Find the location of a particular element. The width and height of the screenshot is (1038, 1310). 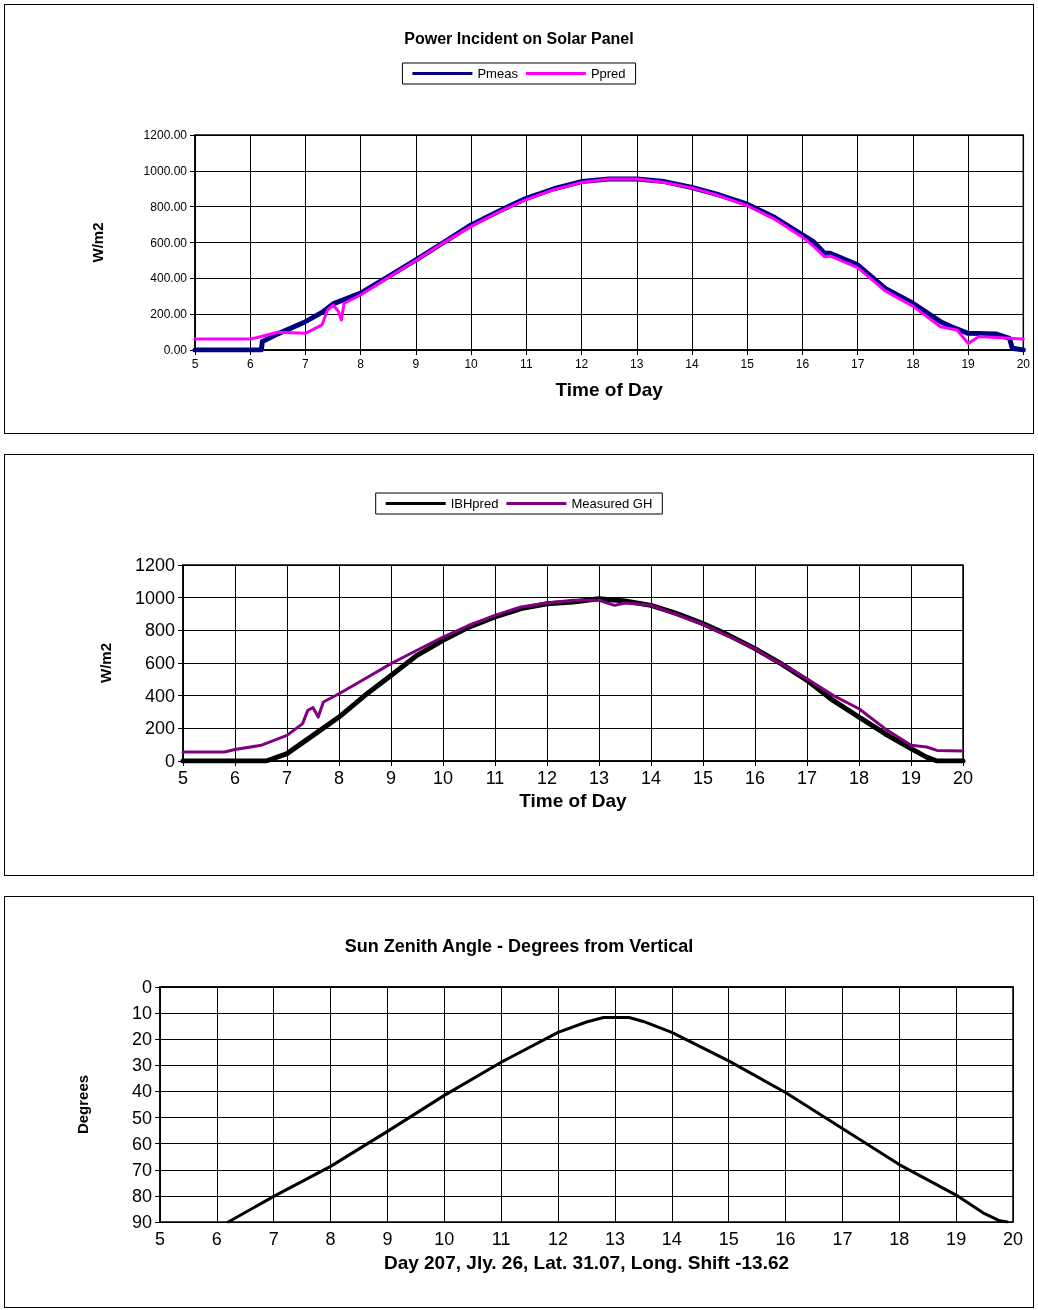

y-axis-title: Degrees is located at coordinates (82, 1104).